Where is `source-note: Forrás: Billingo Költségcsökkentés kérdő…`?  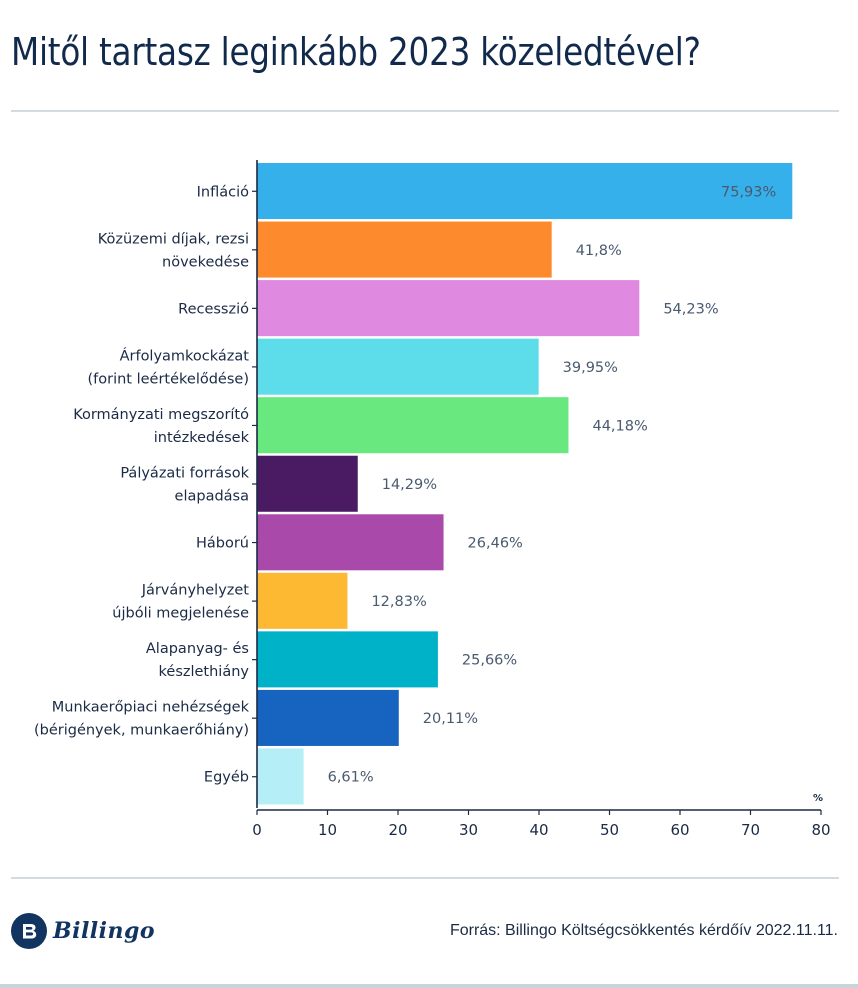 source-note: Forrás: Billingo Költségcsökkentés kérdő… is located at coordinates (643, 930).